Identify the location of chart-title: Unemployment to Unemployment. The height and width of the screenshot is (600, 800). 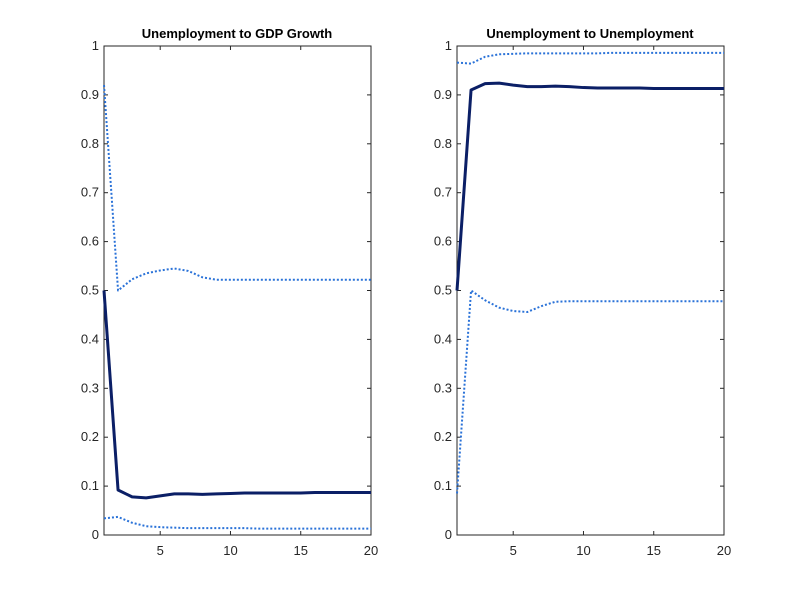
(590, 33).